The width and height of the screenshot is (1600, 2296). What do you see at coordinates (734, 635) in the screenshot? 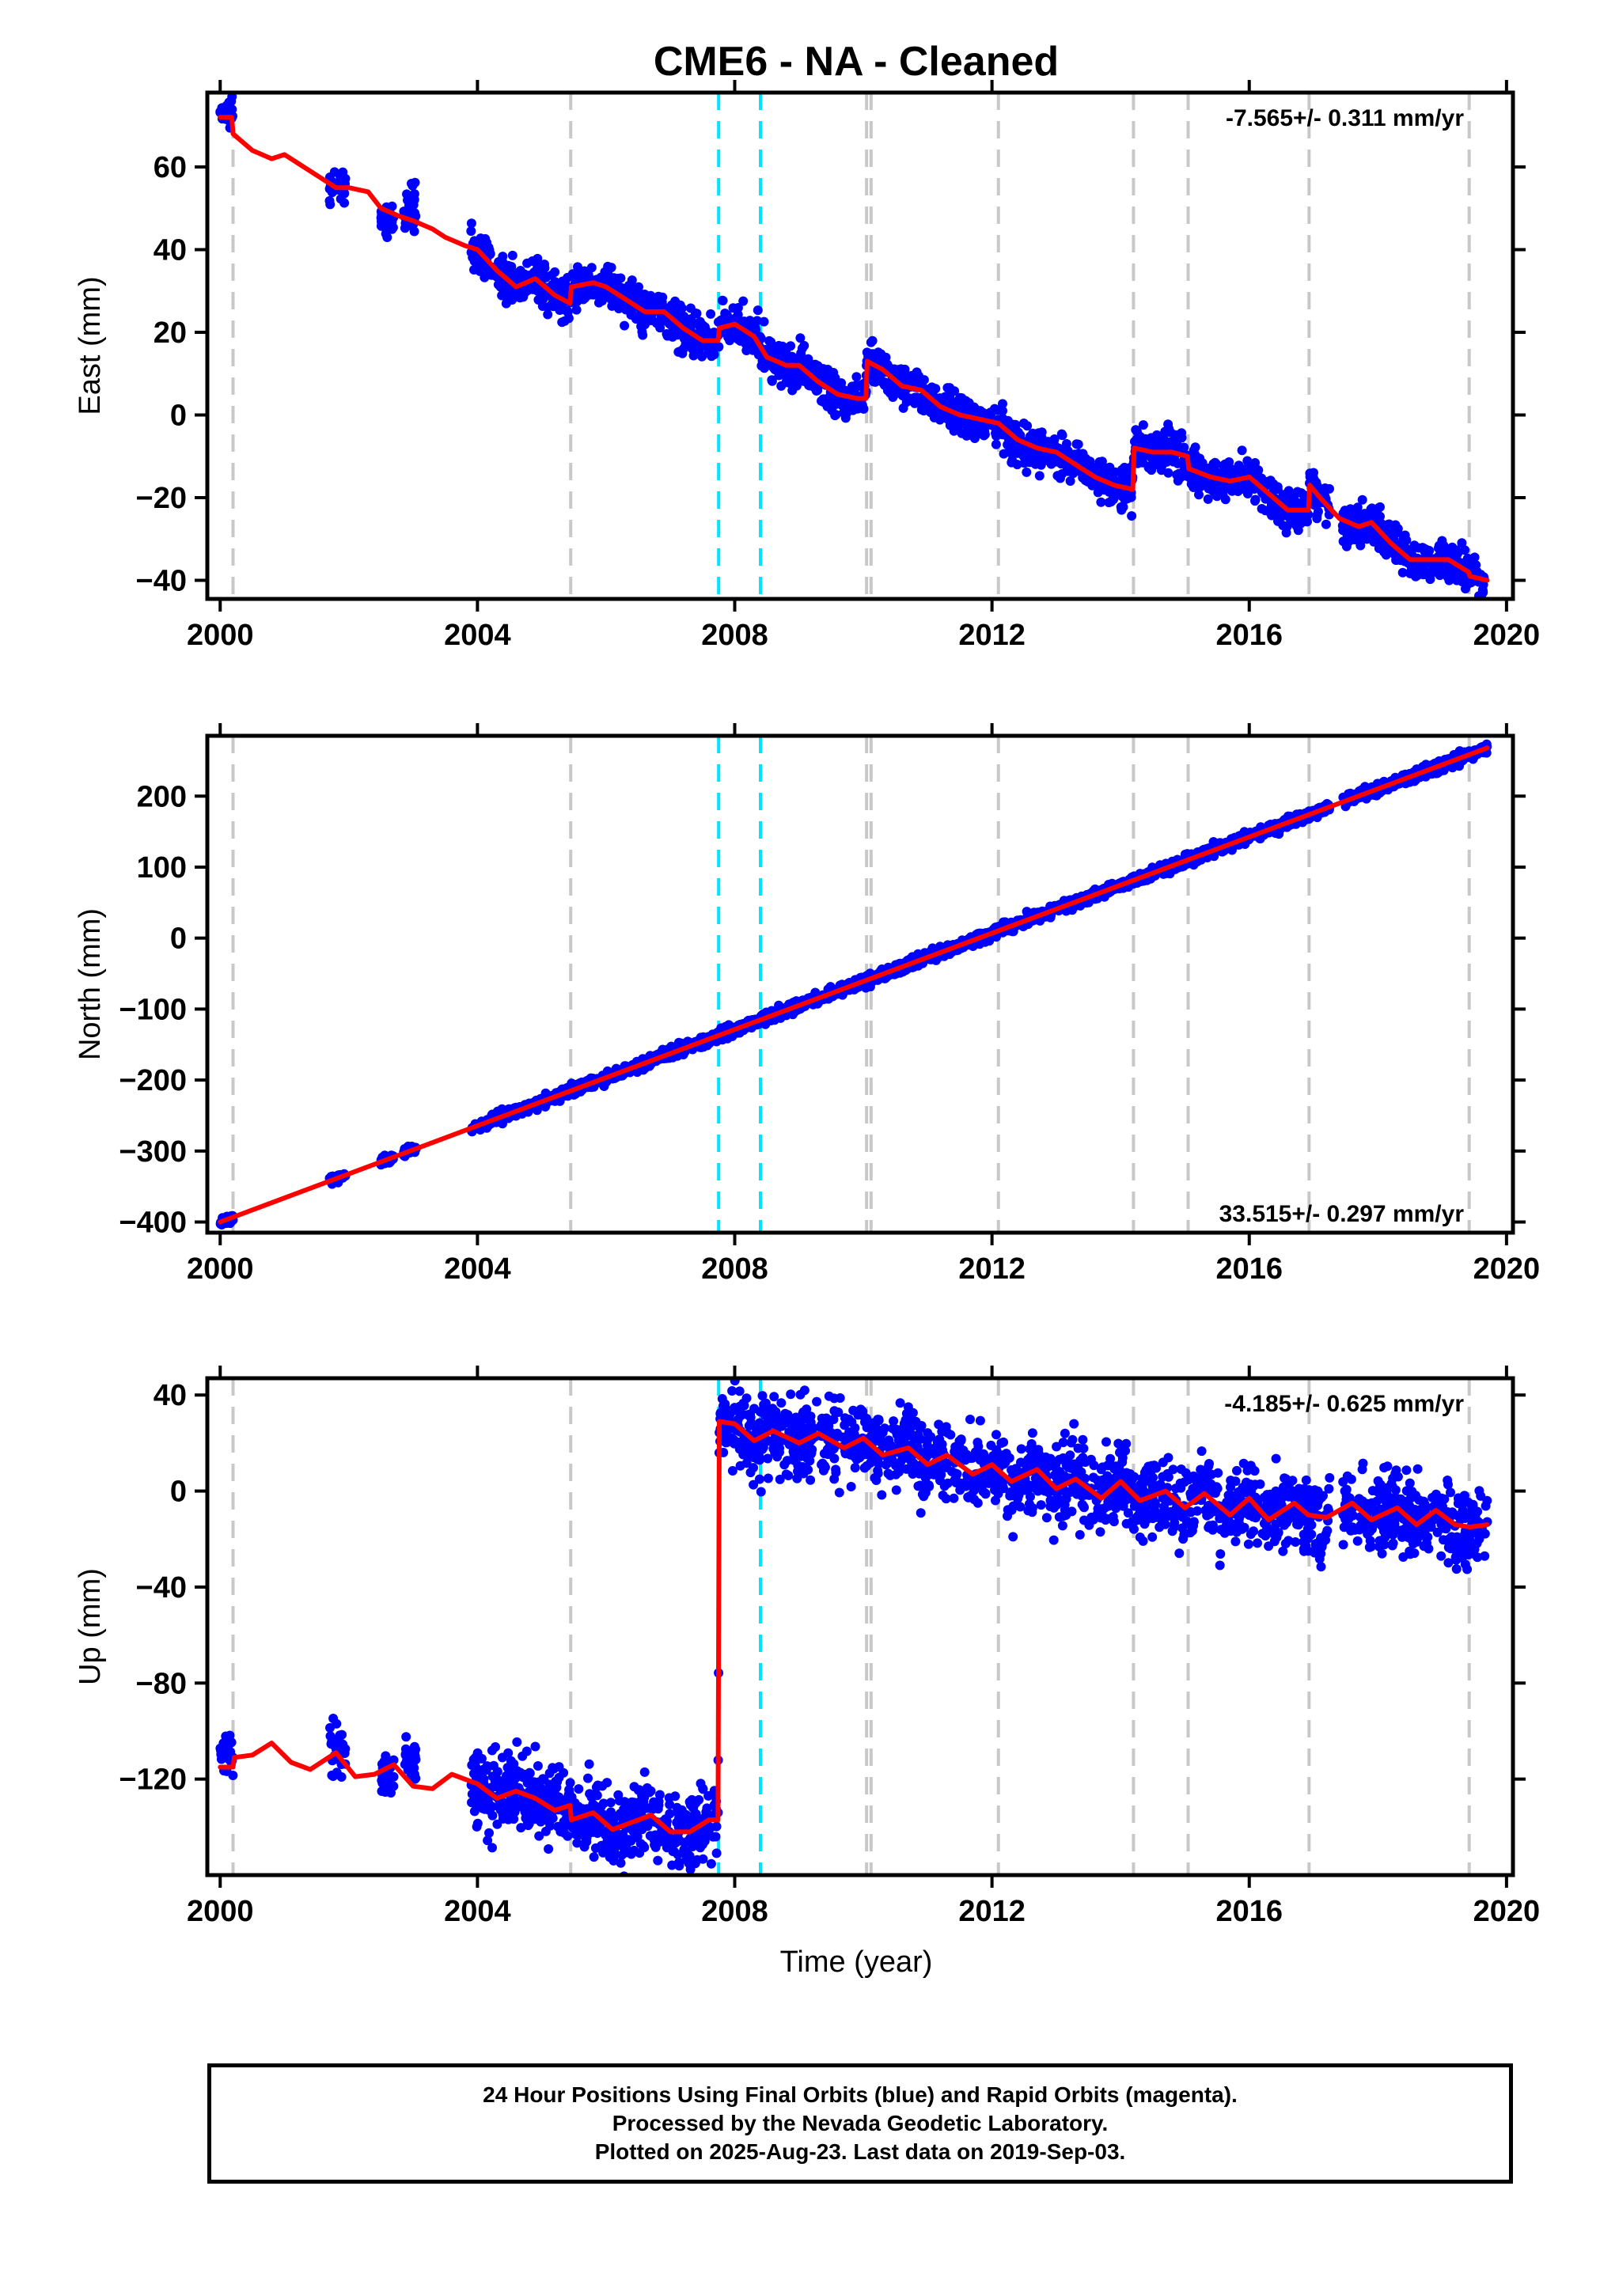
I see `x-tick-label: 2008` at bounding box center [734, 635].